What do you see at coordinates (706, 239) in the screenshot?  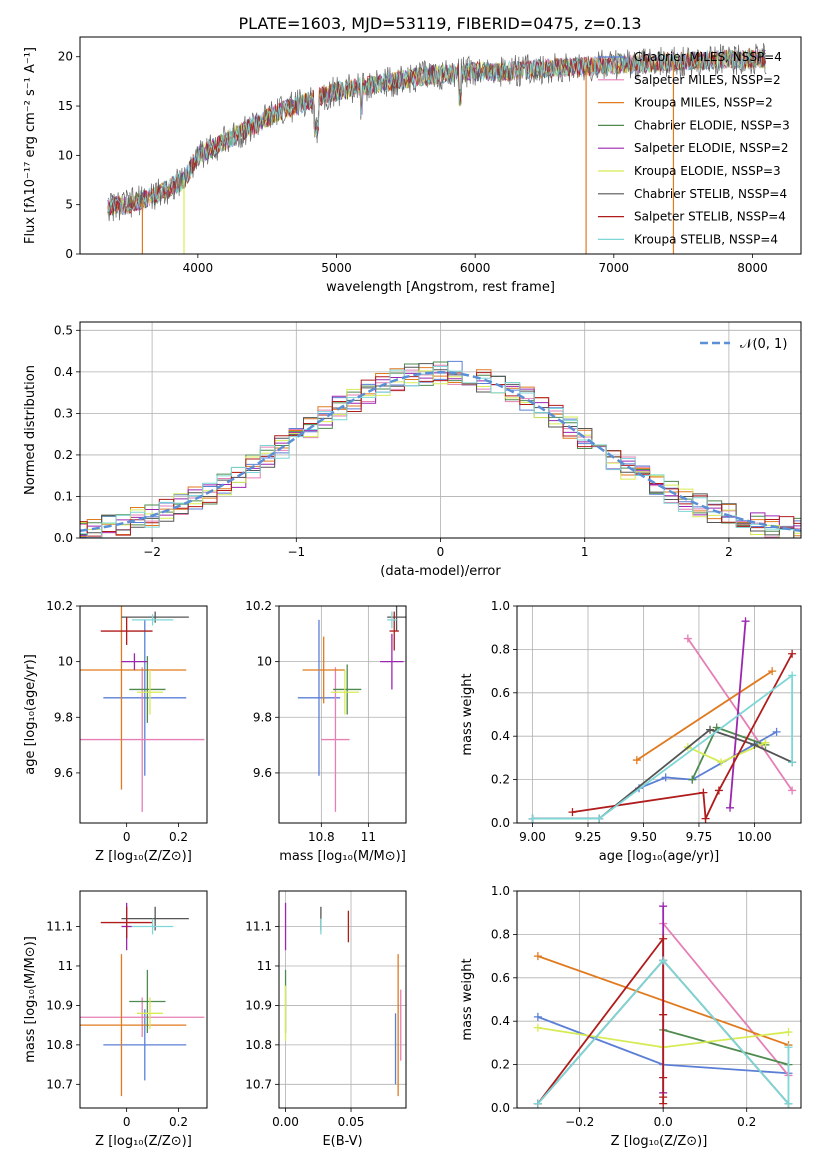 I see `legend-label-kroupa-stelib: Kroupa STELIB, NSSP=4` at bounding box center [706, 239].